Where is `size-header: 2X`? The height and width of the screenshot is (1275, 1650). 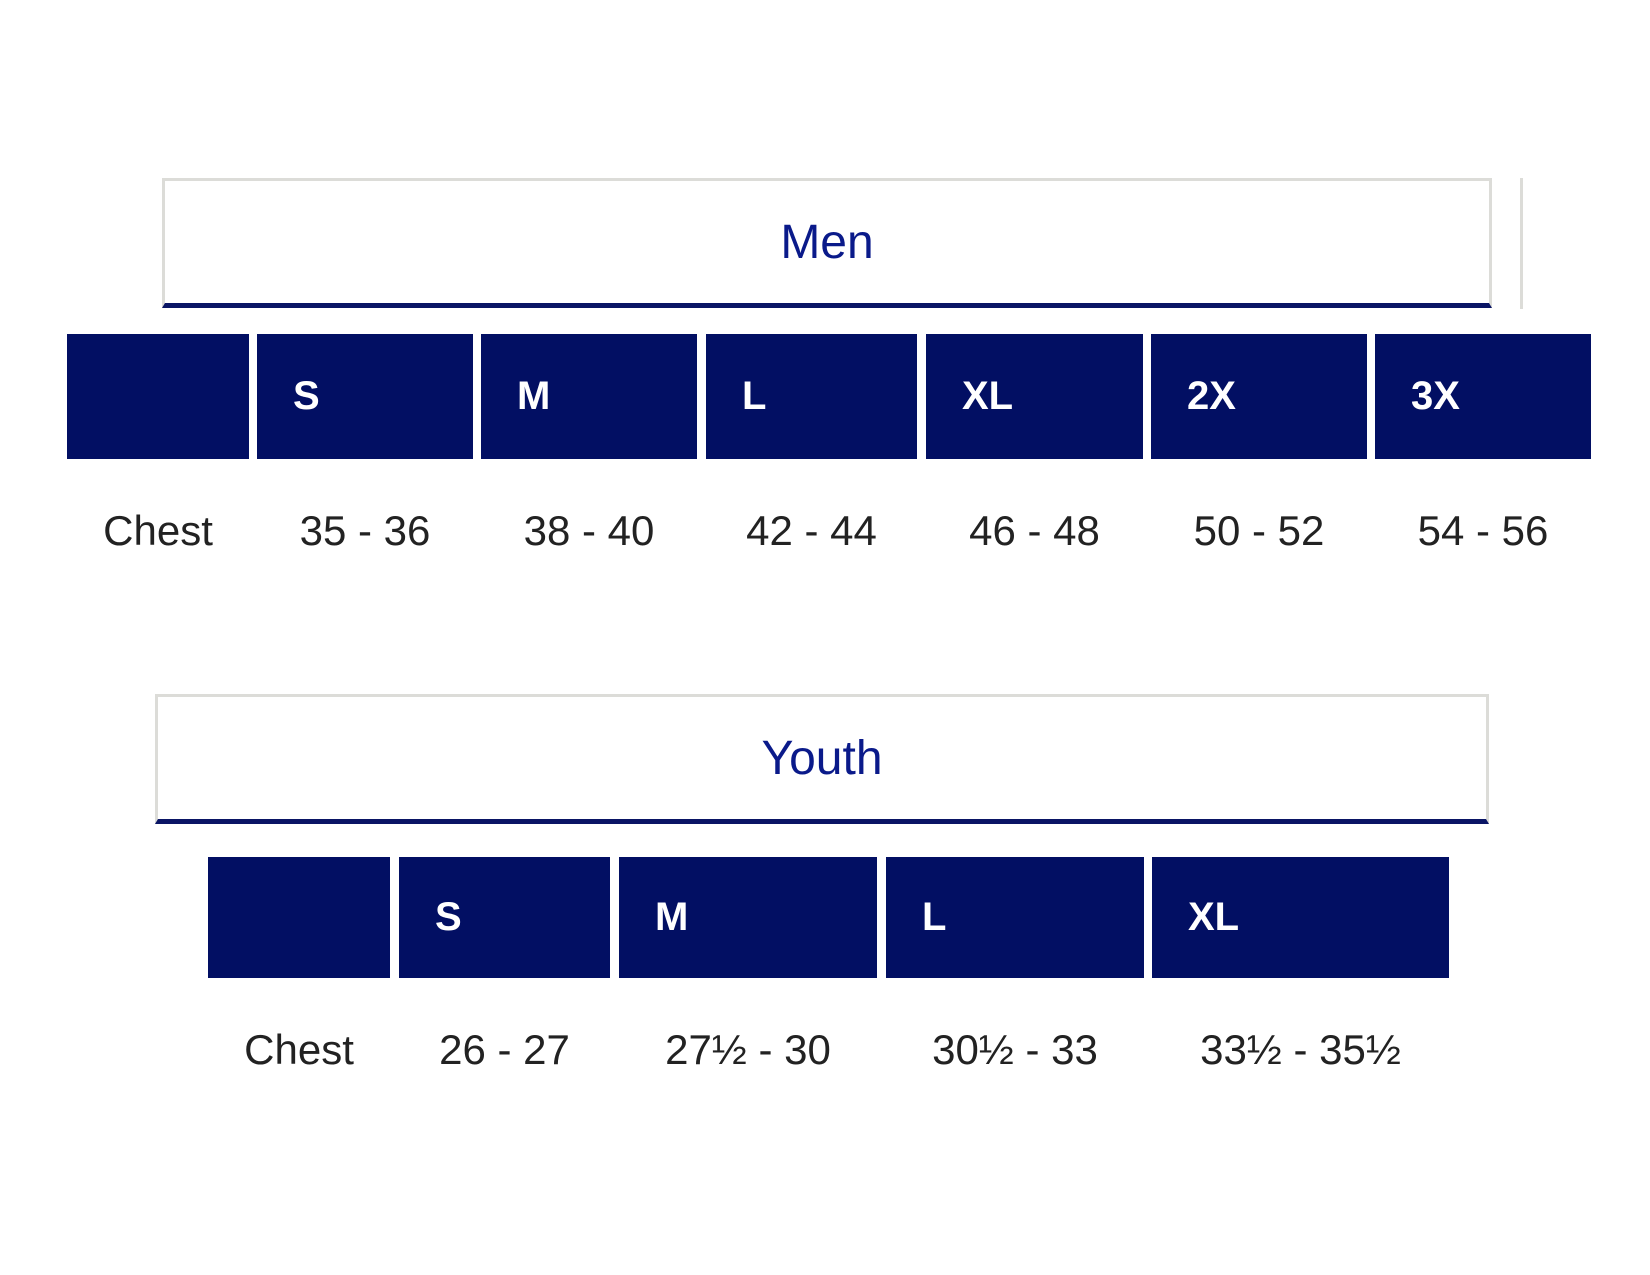
size-header: 2X is located at coordinates (1259, 396).